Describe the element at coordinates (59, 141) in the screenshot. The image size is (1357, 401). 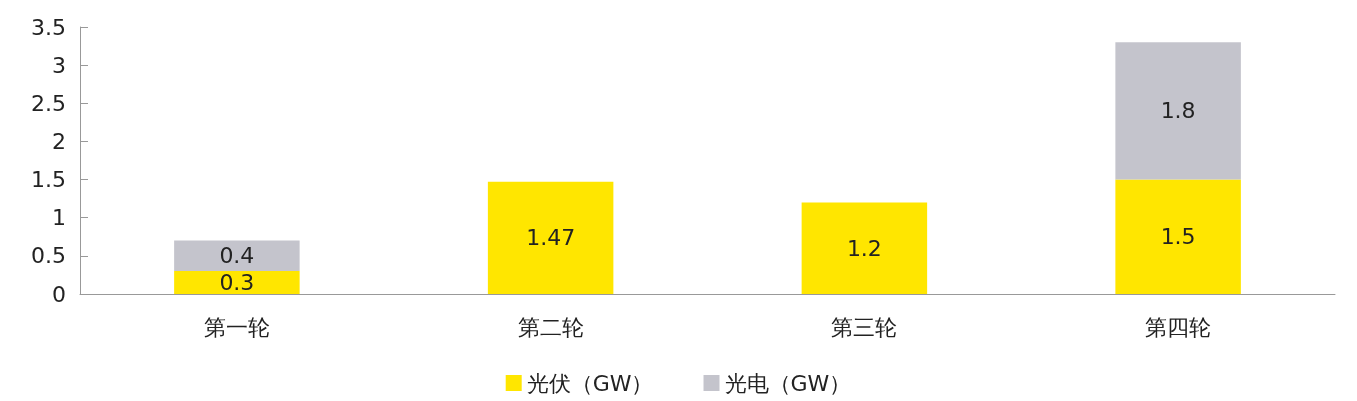
I see `y-tick-label: 2` at that location.